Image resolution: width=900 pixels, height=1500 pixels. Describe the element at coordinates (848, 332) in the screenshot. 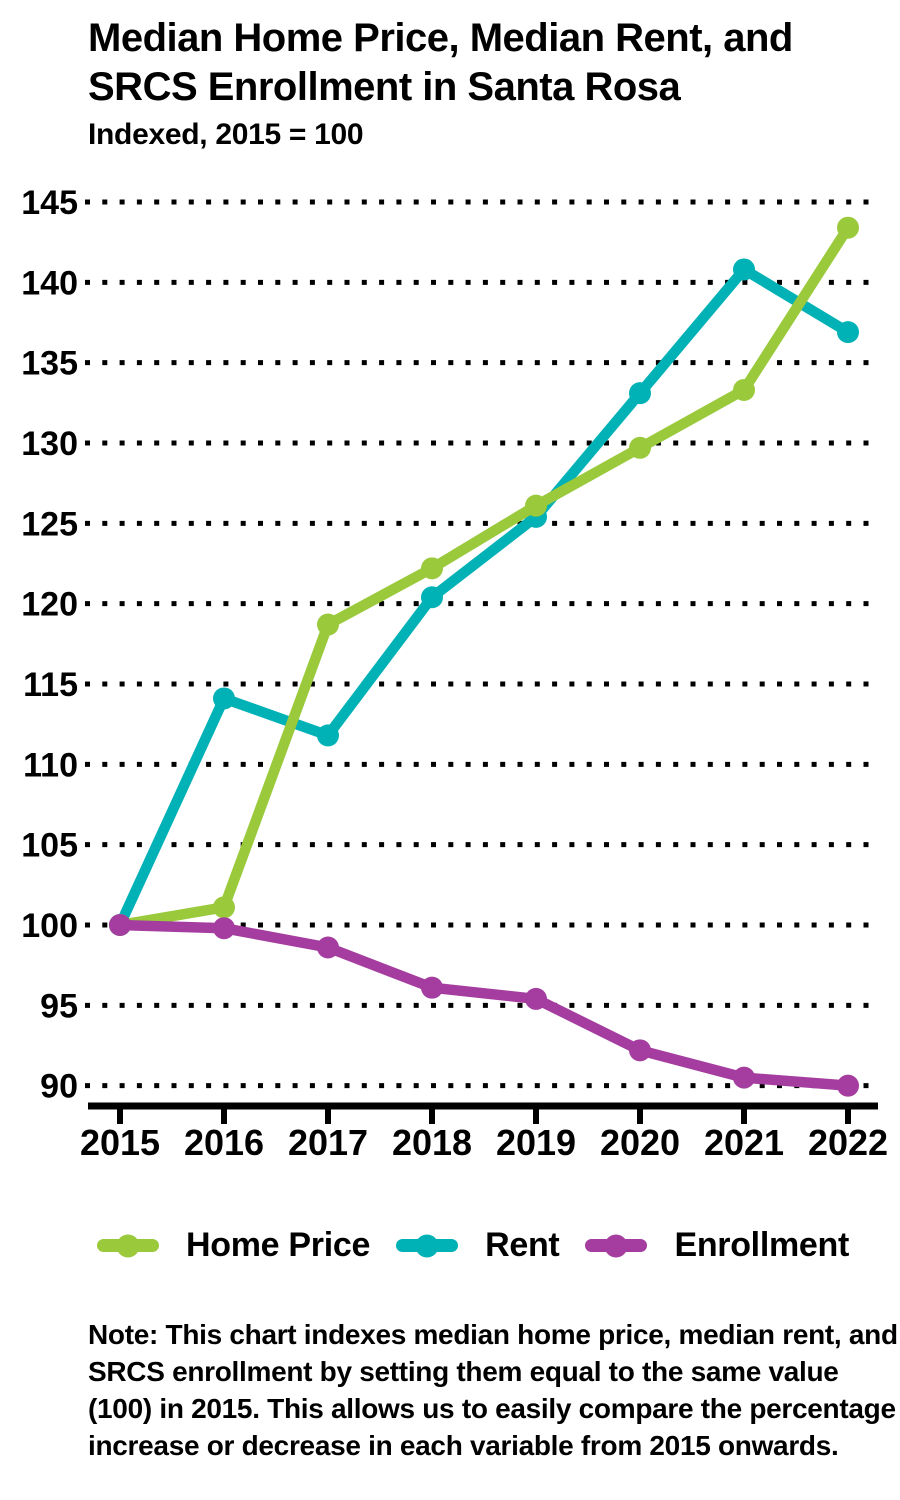

I see `data-point-rent-2022` at that location.